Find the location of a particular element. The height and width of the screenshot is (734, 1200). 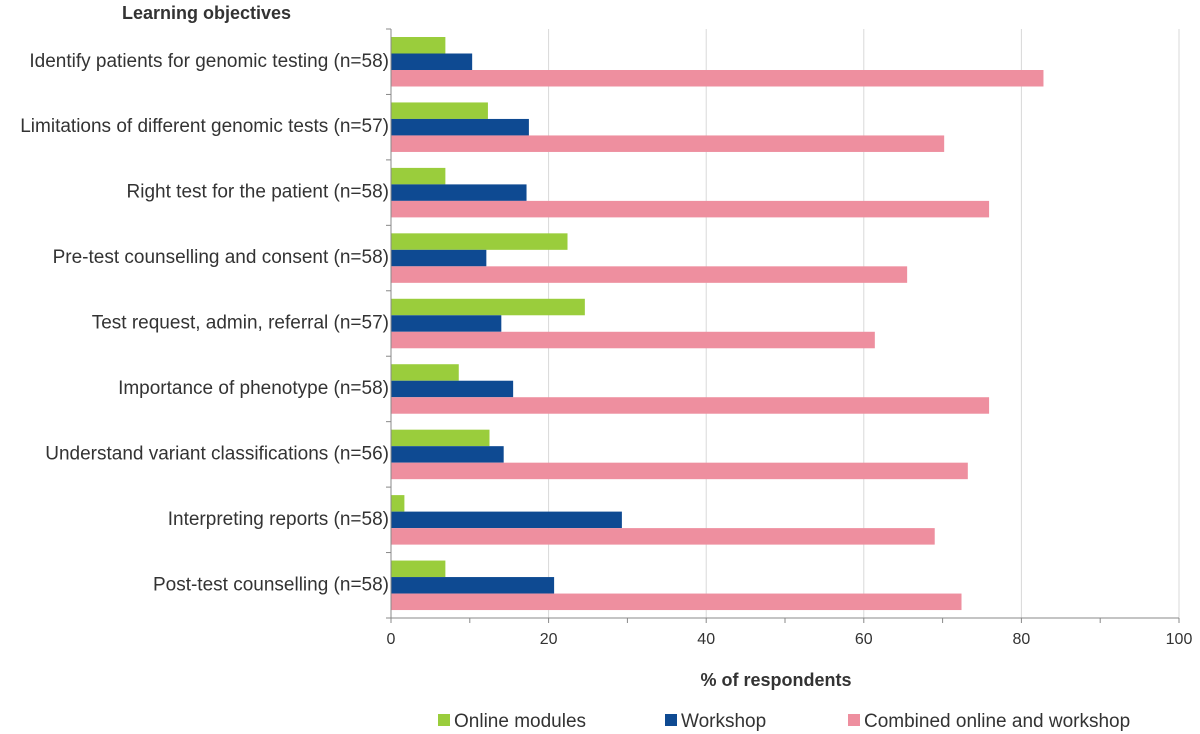

x-tick-label-3: 60 is located at coordinates (864, 639).